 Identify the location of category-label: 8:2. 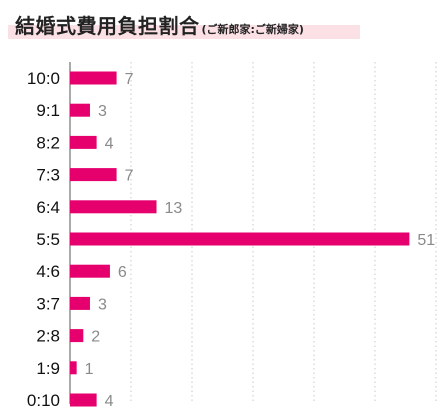
(48, 142).